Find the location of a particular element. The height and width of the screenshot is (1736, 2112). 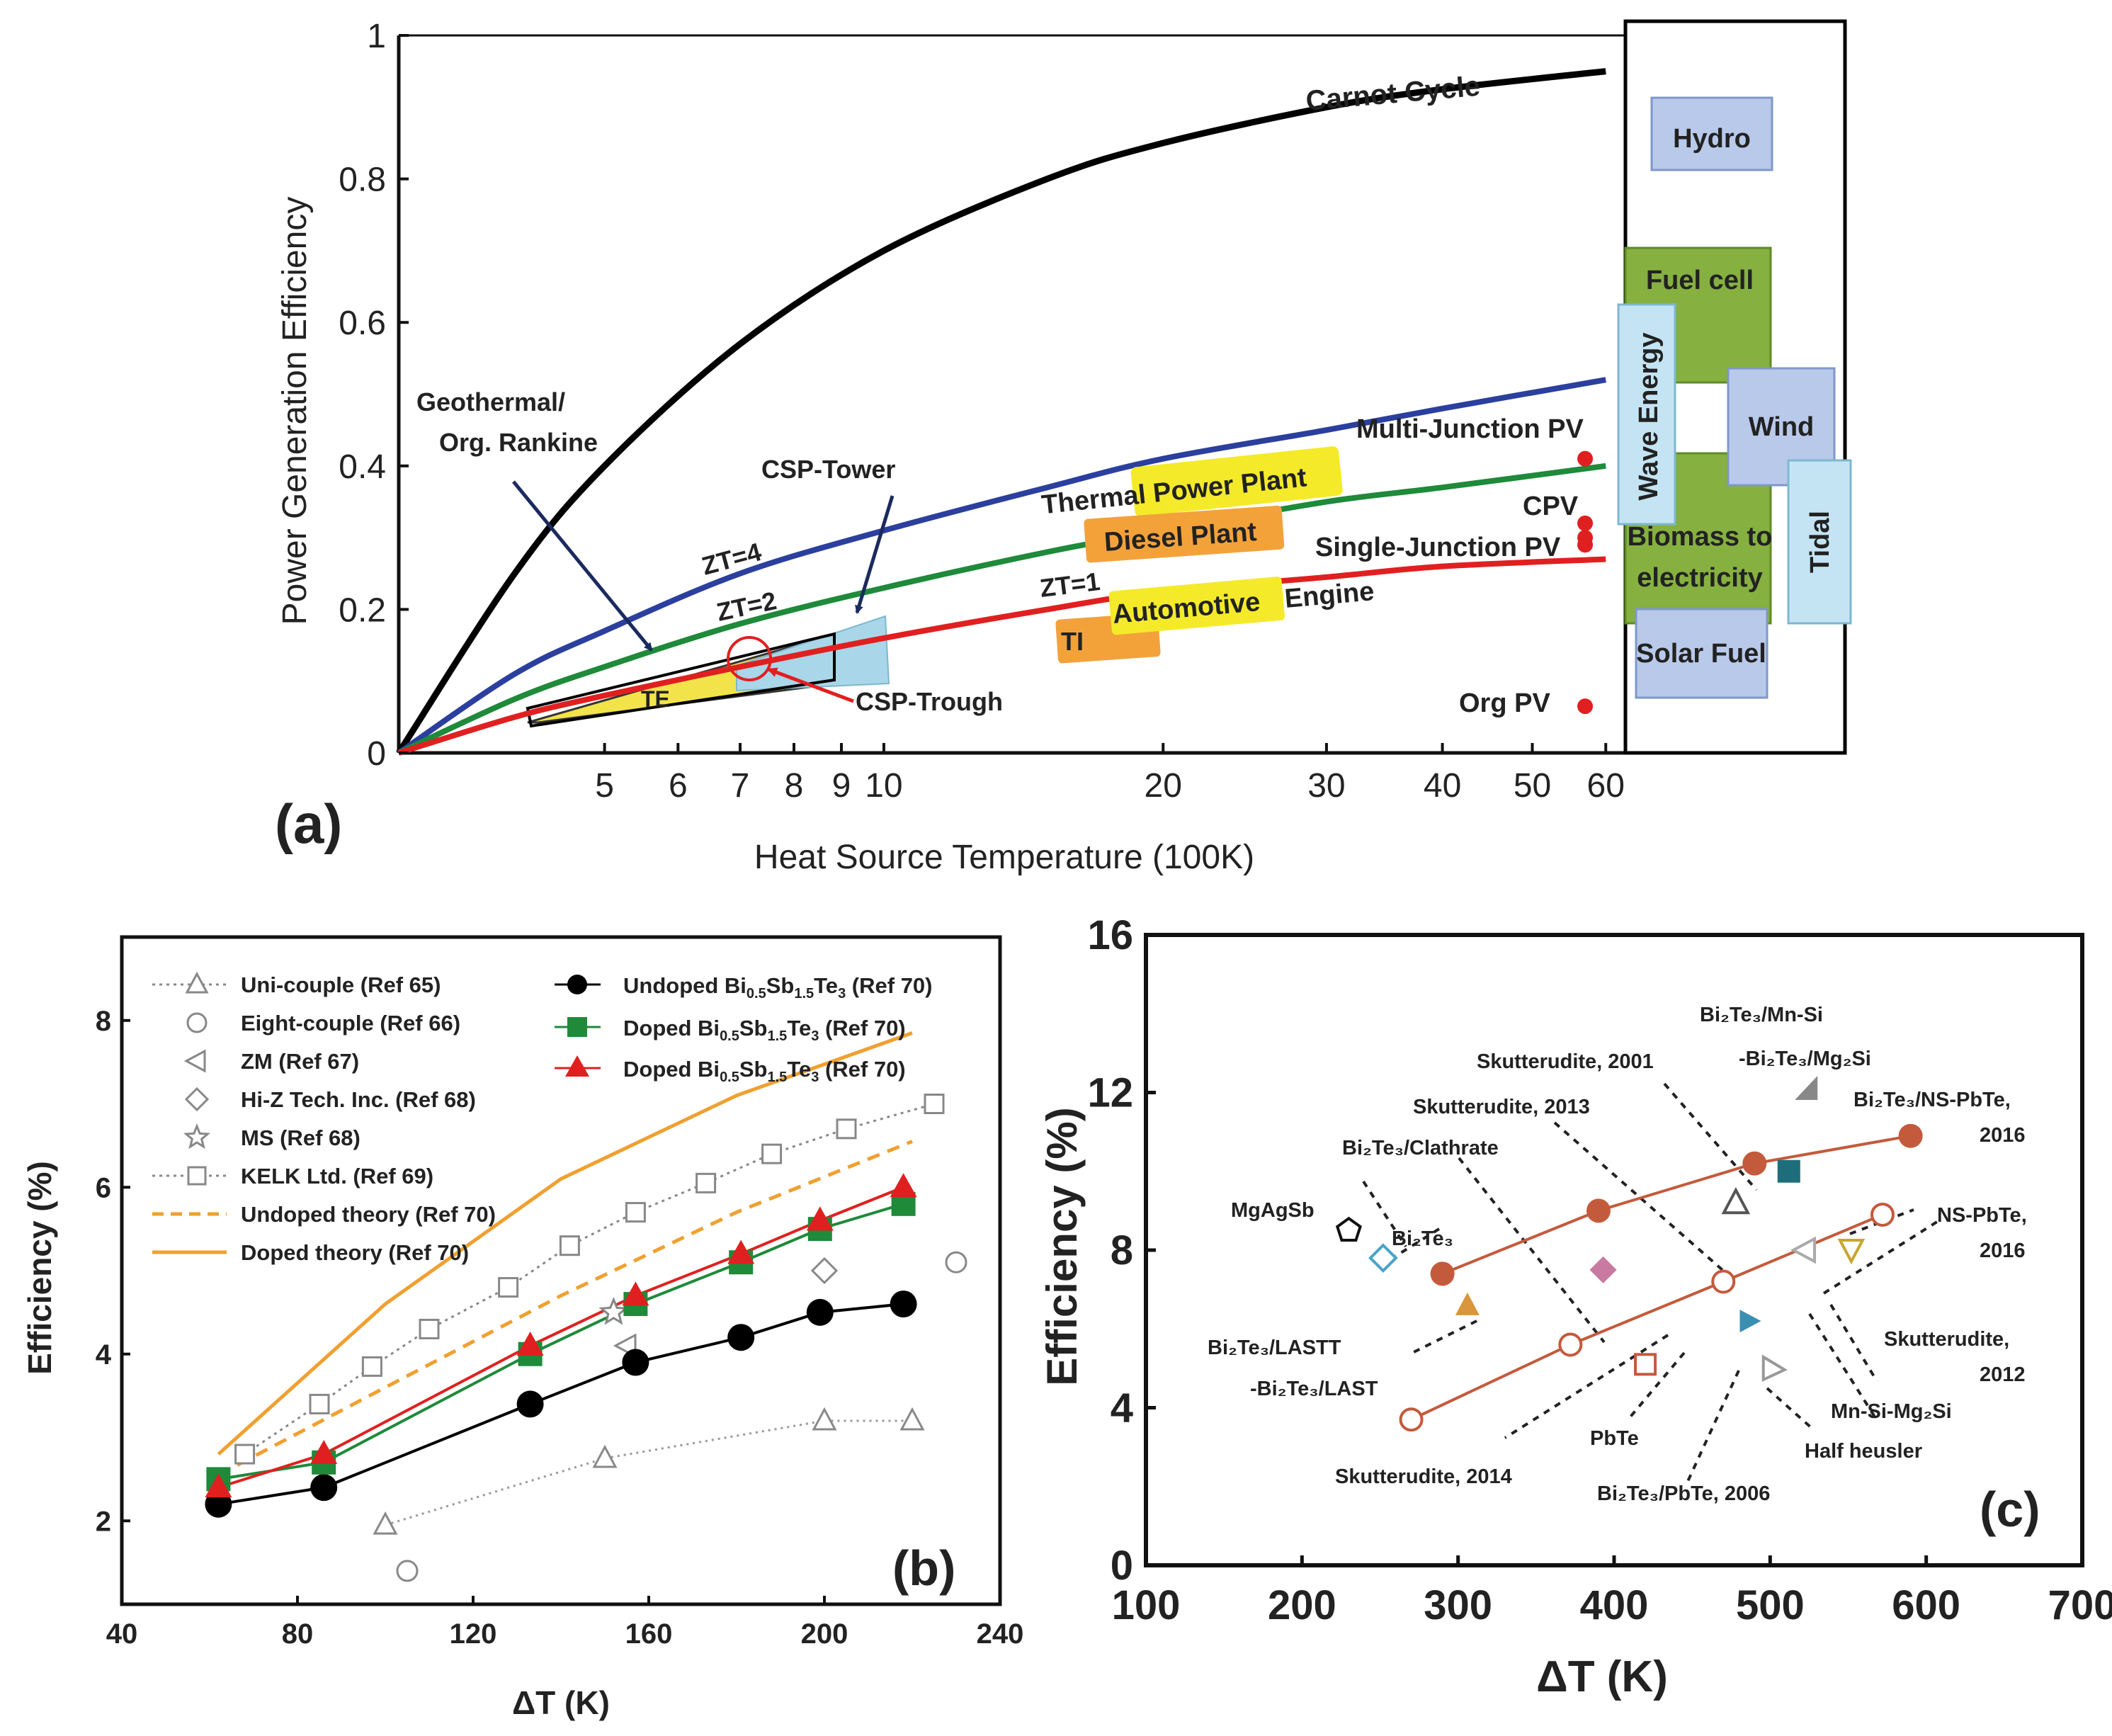

legend-text: MS (Ref 68) is located at coordinates (300, 1137).